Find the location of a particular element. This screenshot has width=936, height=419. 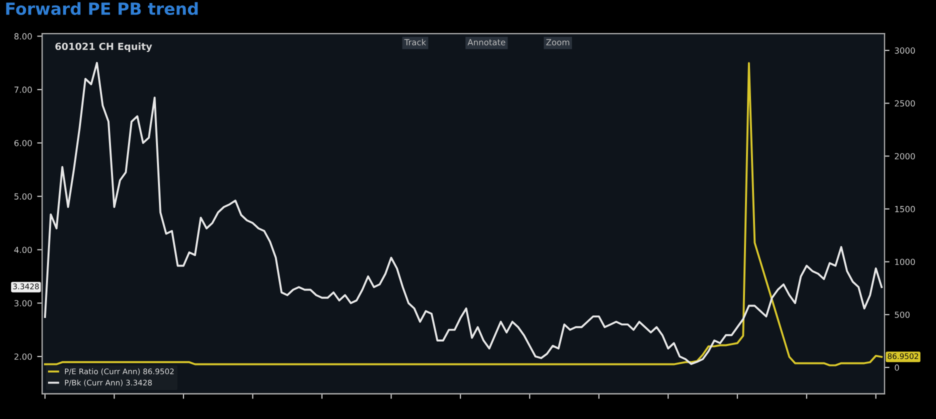

y-tick-label: 2.00 is located at coordinates (23, 356).